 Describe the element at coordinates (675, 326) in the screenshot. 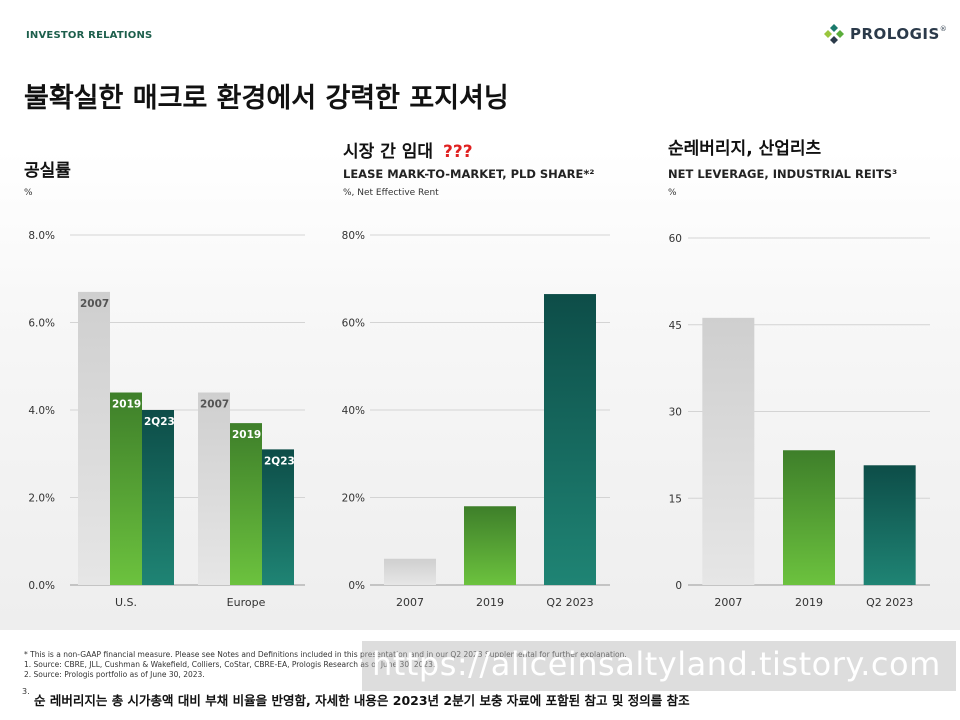

I see `y-tick-label: 45` at that location.